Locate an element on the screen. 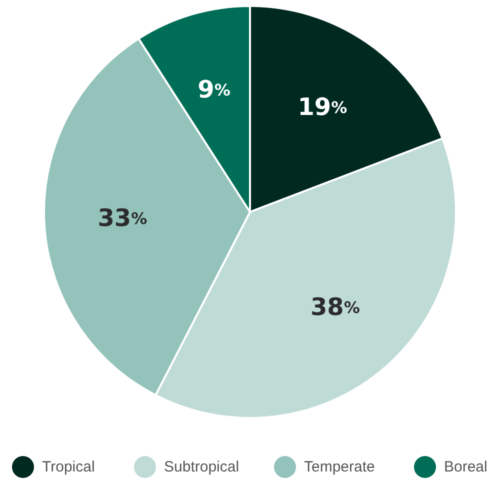 Image resolution: width=491 pixels, height=481 pixels. data-label: 38% is located at coordinates (335, 307).